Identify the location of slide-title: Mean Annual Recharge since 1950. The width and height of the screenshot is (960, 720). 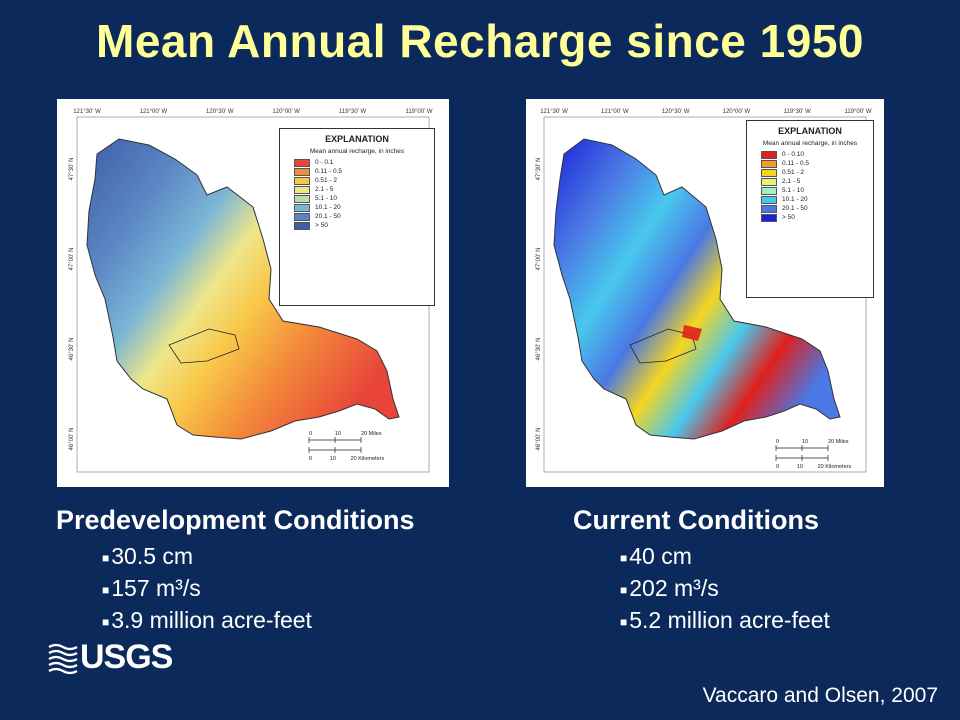
(480, 41).